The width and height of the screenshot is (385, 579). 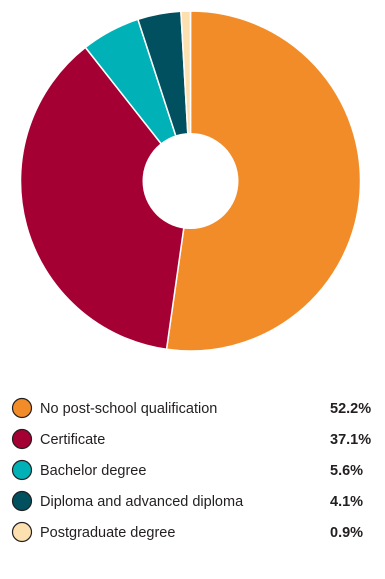 What do you see at coordinates (191, 439) in the screenshot?
I see `legend-item-certificate: Certificate 37.1%` at bounding box center [191, 439].